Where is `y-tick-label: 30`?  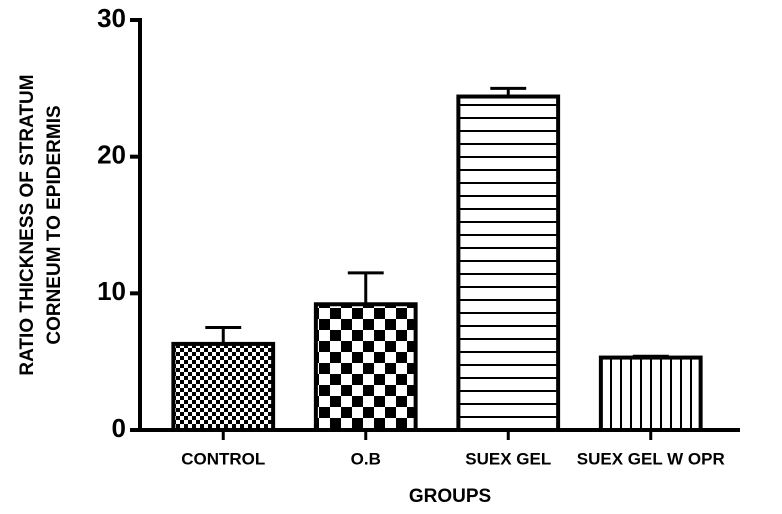
y-tick-label: 30 is located at coordinates (111, 18).